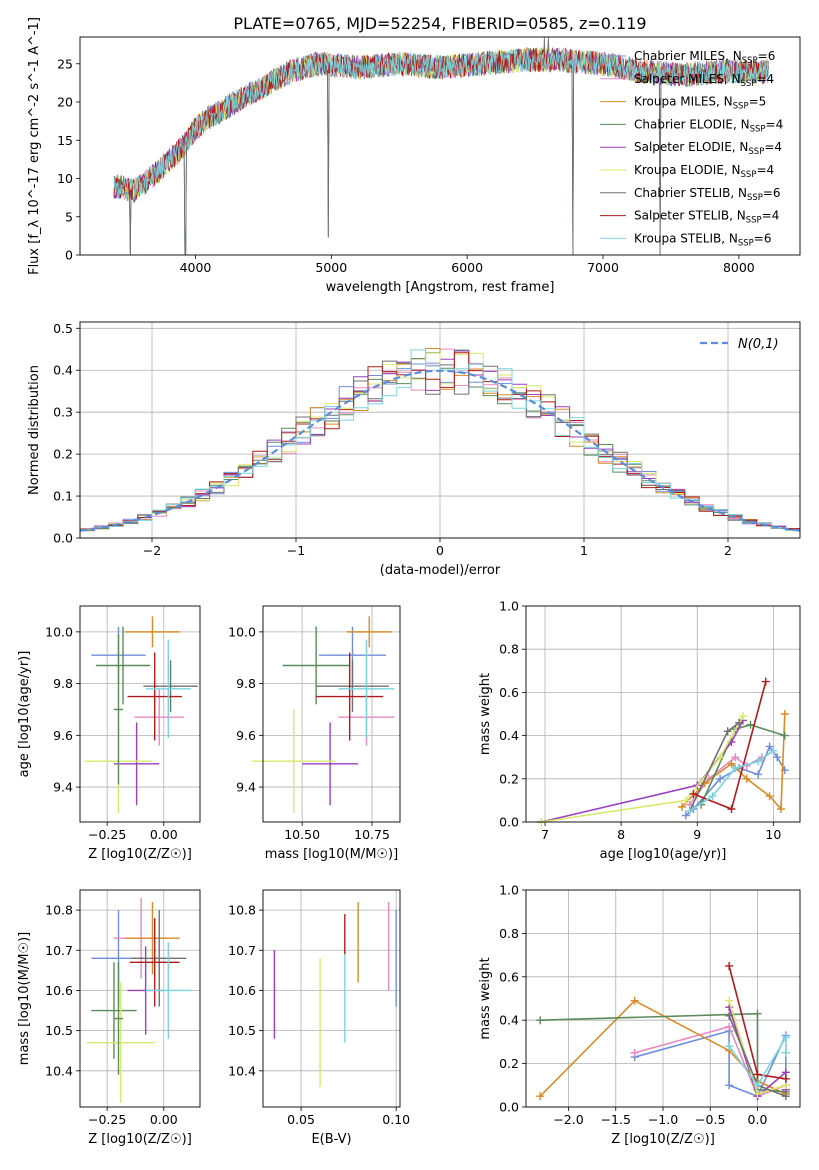  What do you see at coordinates (302, 834) in the screenshot?
I see `x-tick-label: 10.50` at bounding box center [302, 834].